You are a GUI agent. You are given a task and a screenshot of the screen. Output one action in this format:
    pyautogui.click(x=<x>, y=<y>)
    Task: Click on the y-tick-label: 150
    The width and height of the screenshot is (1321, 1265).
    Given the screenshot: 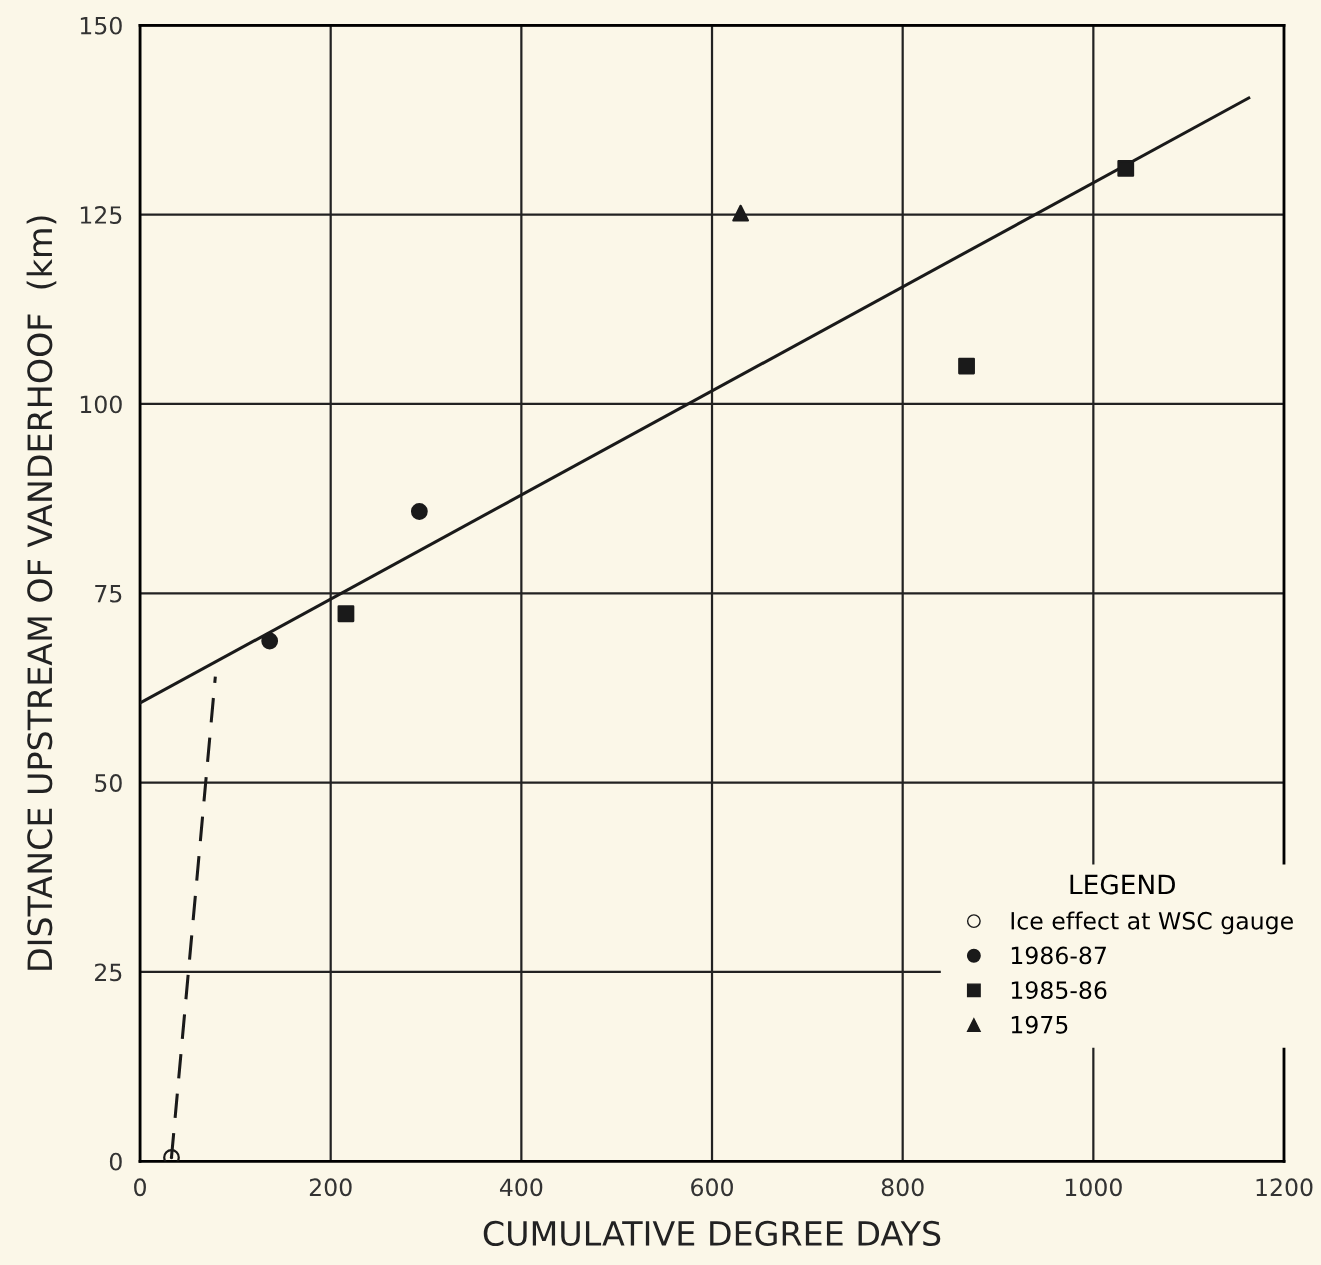 What is the action you would take?
    pyautogui.click(x=101, y=25)
    